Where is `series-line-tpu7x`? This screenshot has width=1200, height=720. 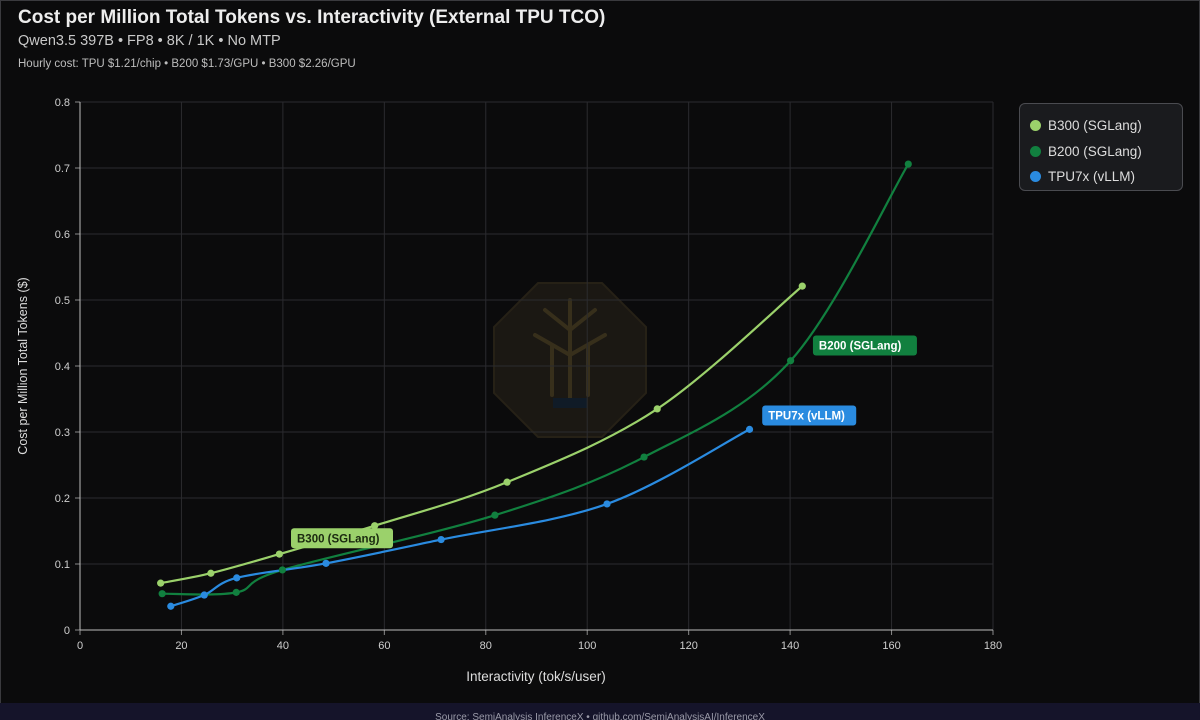
series-line-tpu7x is located at coordinates (460, 518).